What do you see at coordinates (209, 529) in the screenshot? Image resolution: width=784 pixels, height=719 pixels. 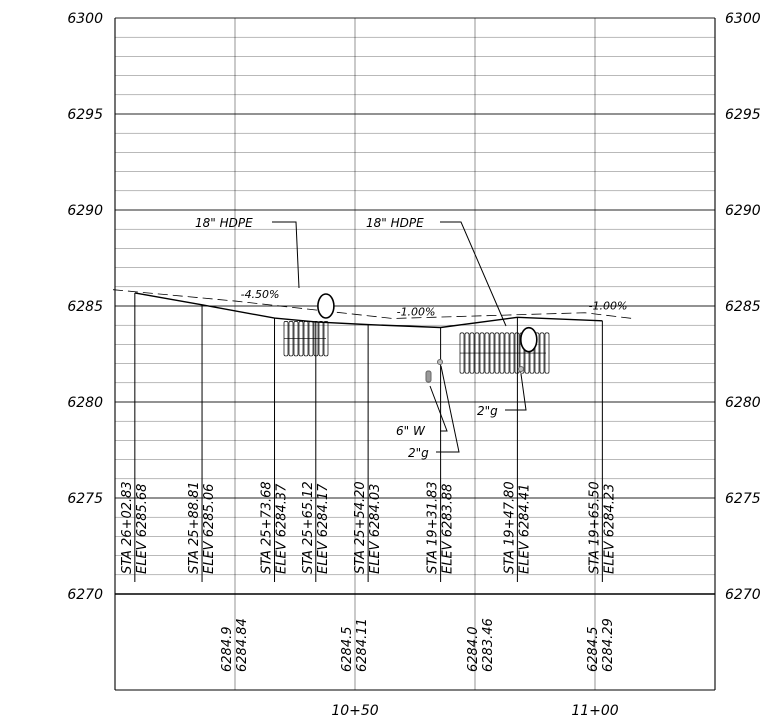 I see `elevation-station-label: ELEV 6285.06` at bounding box center [209, 529].